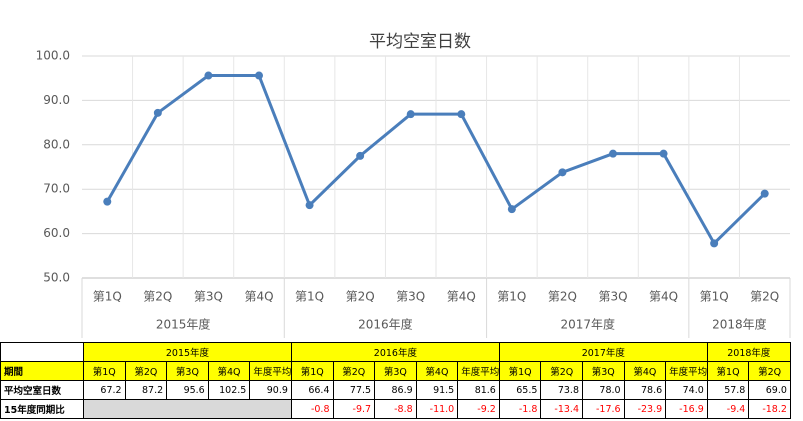 The width and height of the screenshot is (803, 421). What do you see at coordinates (56, 233) in the screenshot?
I see `y-tick-label: 60.0` at bounding box center [56, 233].